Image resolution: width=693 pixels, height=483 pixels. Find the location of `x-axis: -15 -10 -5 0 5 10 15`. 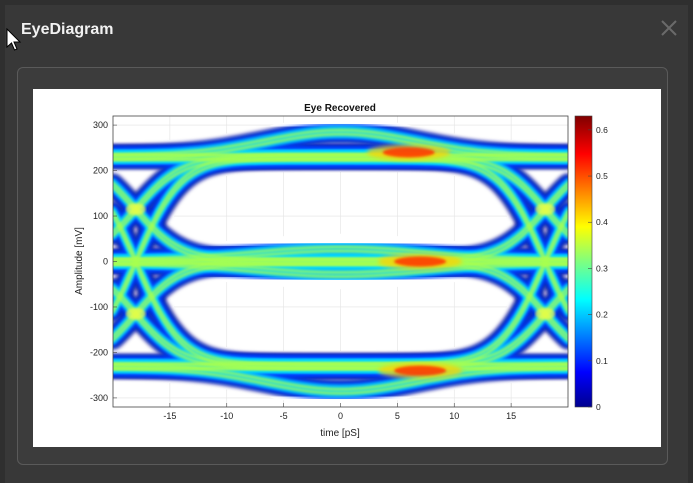

x-axis: -15 -10 -5 0 5 10 15 is located at coordinates (339, 412).